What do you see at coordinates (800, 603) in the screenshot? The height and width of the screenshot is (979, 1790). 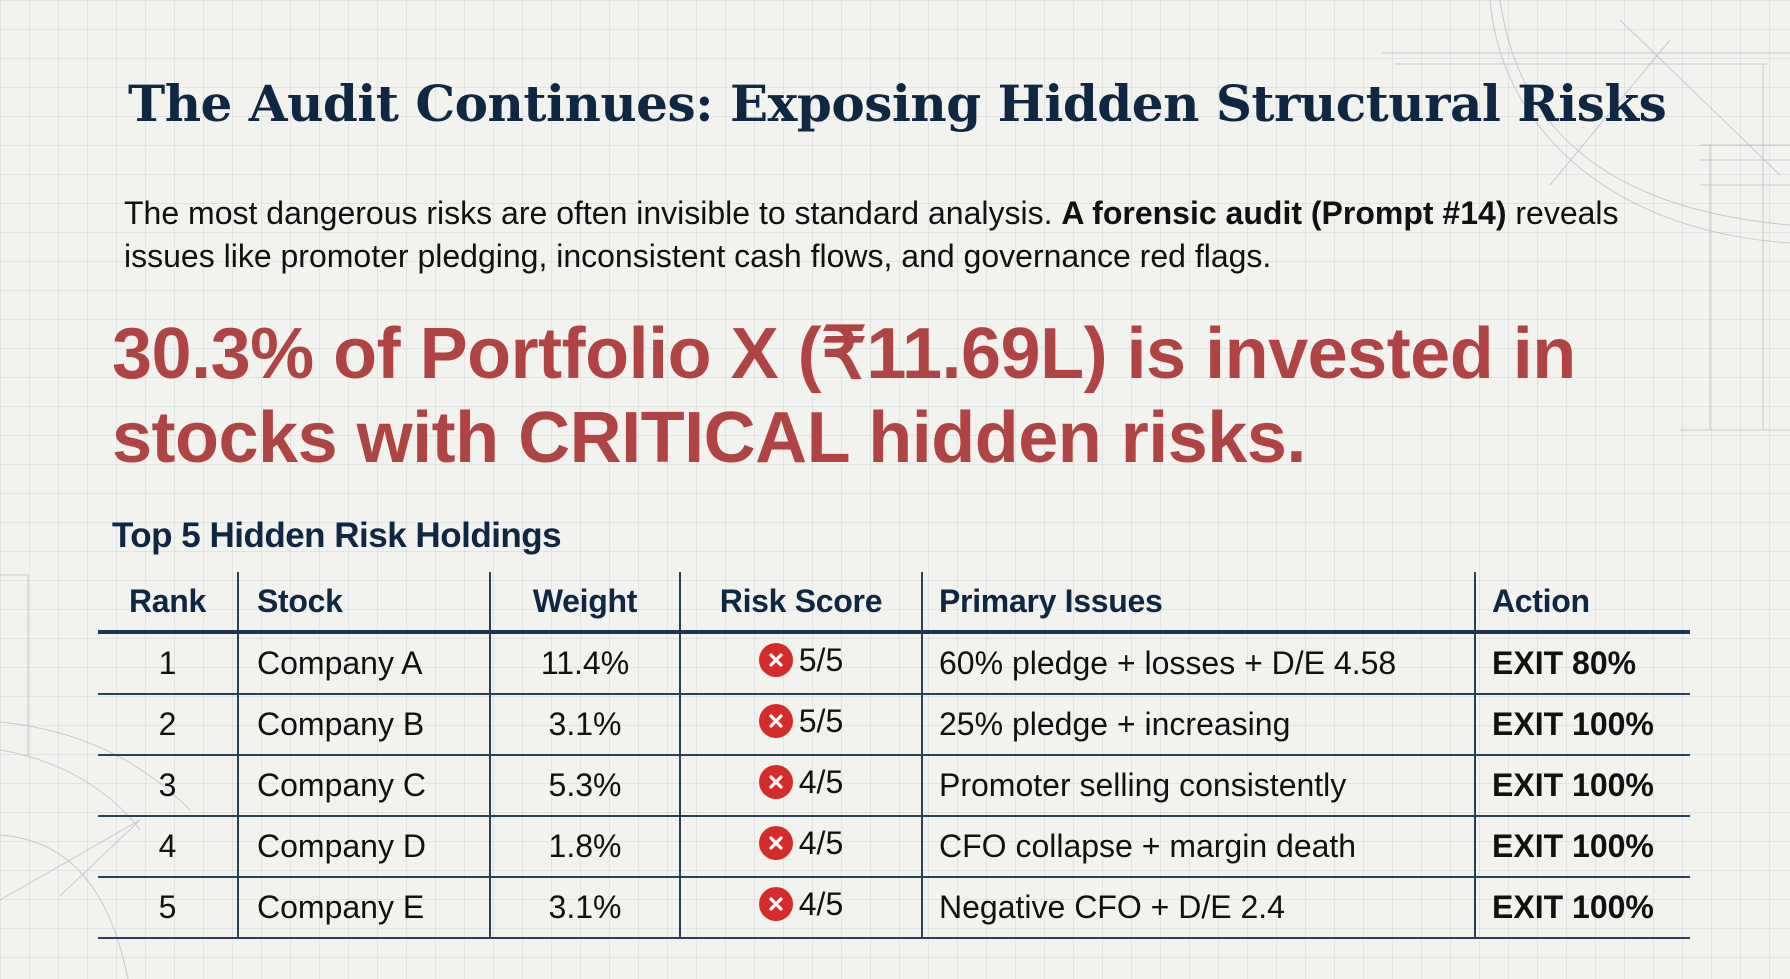 I see `column-header-risk-score: Risk Score` at bounding box center [800, 603].